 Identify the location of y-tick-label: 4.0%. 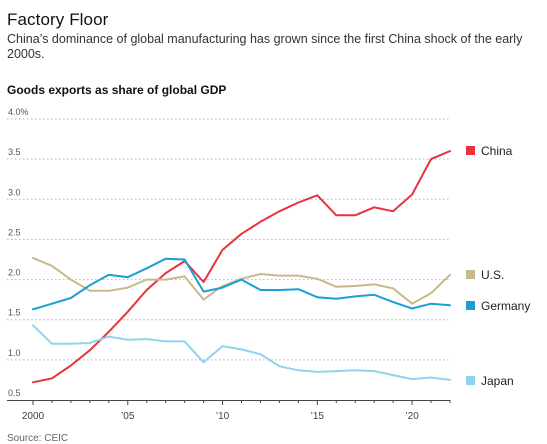
(18, 112).